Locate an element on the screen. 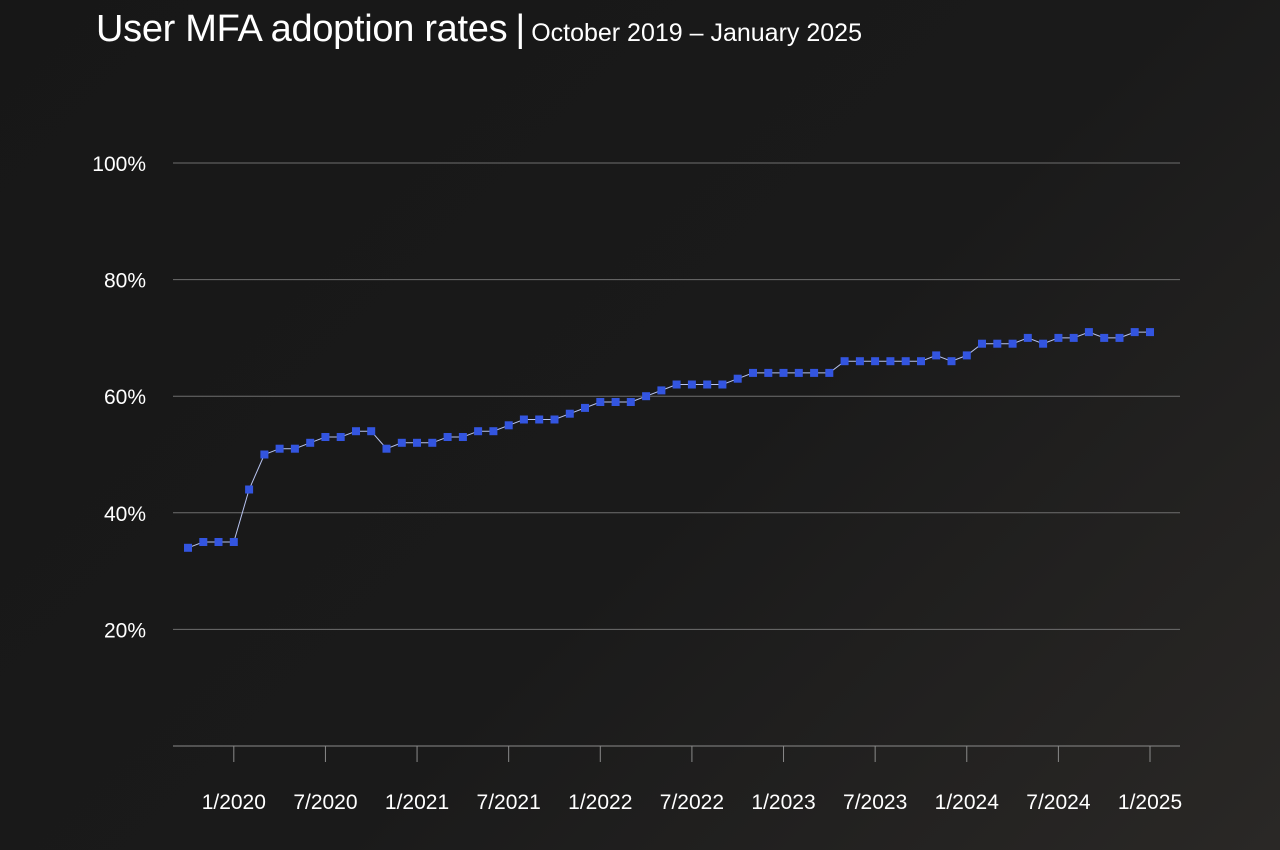 The height and width of the screenshot is (850, 1280). chart-title: User MFA adoption rates is located at coordinates (302, 29).